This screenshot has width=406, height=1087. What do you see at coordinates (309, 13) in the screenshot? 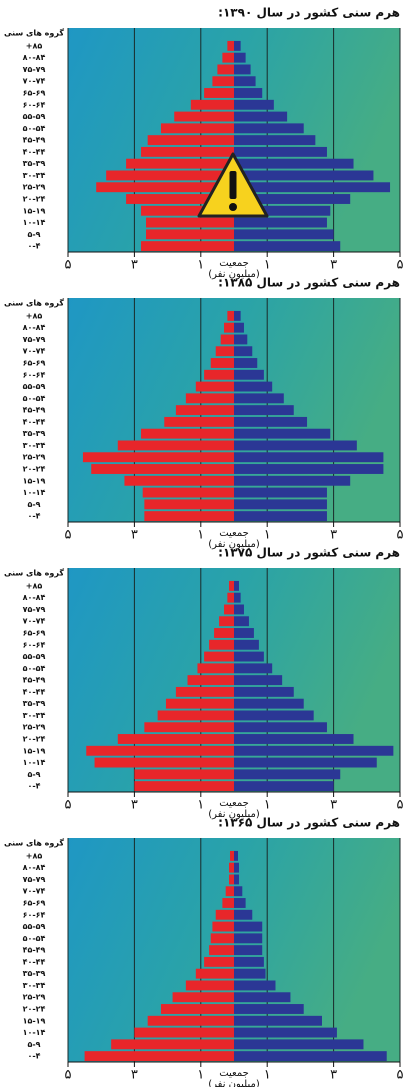
I see `chart-title: هرم سنی کشور در سال ۱۳۹۰:` at bounding box center [309, 13].